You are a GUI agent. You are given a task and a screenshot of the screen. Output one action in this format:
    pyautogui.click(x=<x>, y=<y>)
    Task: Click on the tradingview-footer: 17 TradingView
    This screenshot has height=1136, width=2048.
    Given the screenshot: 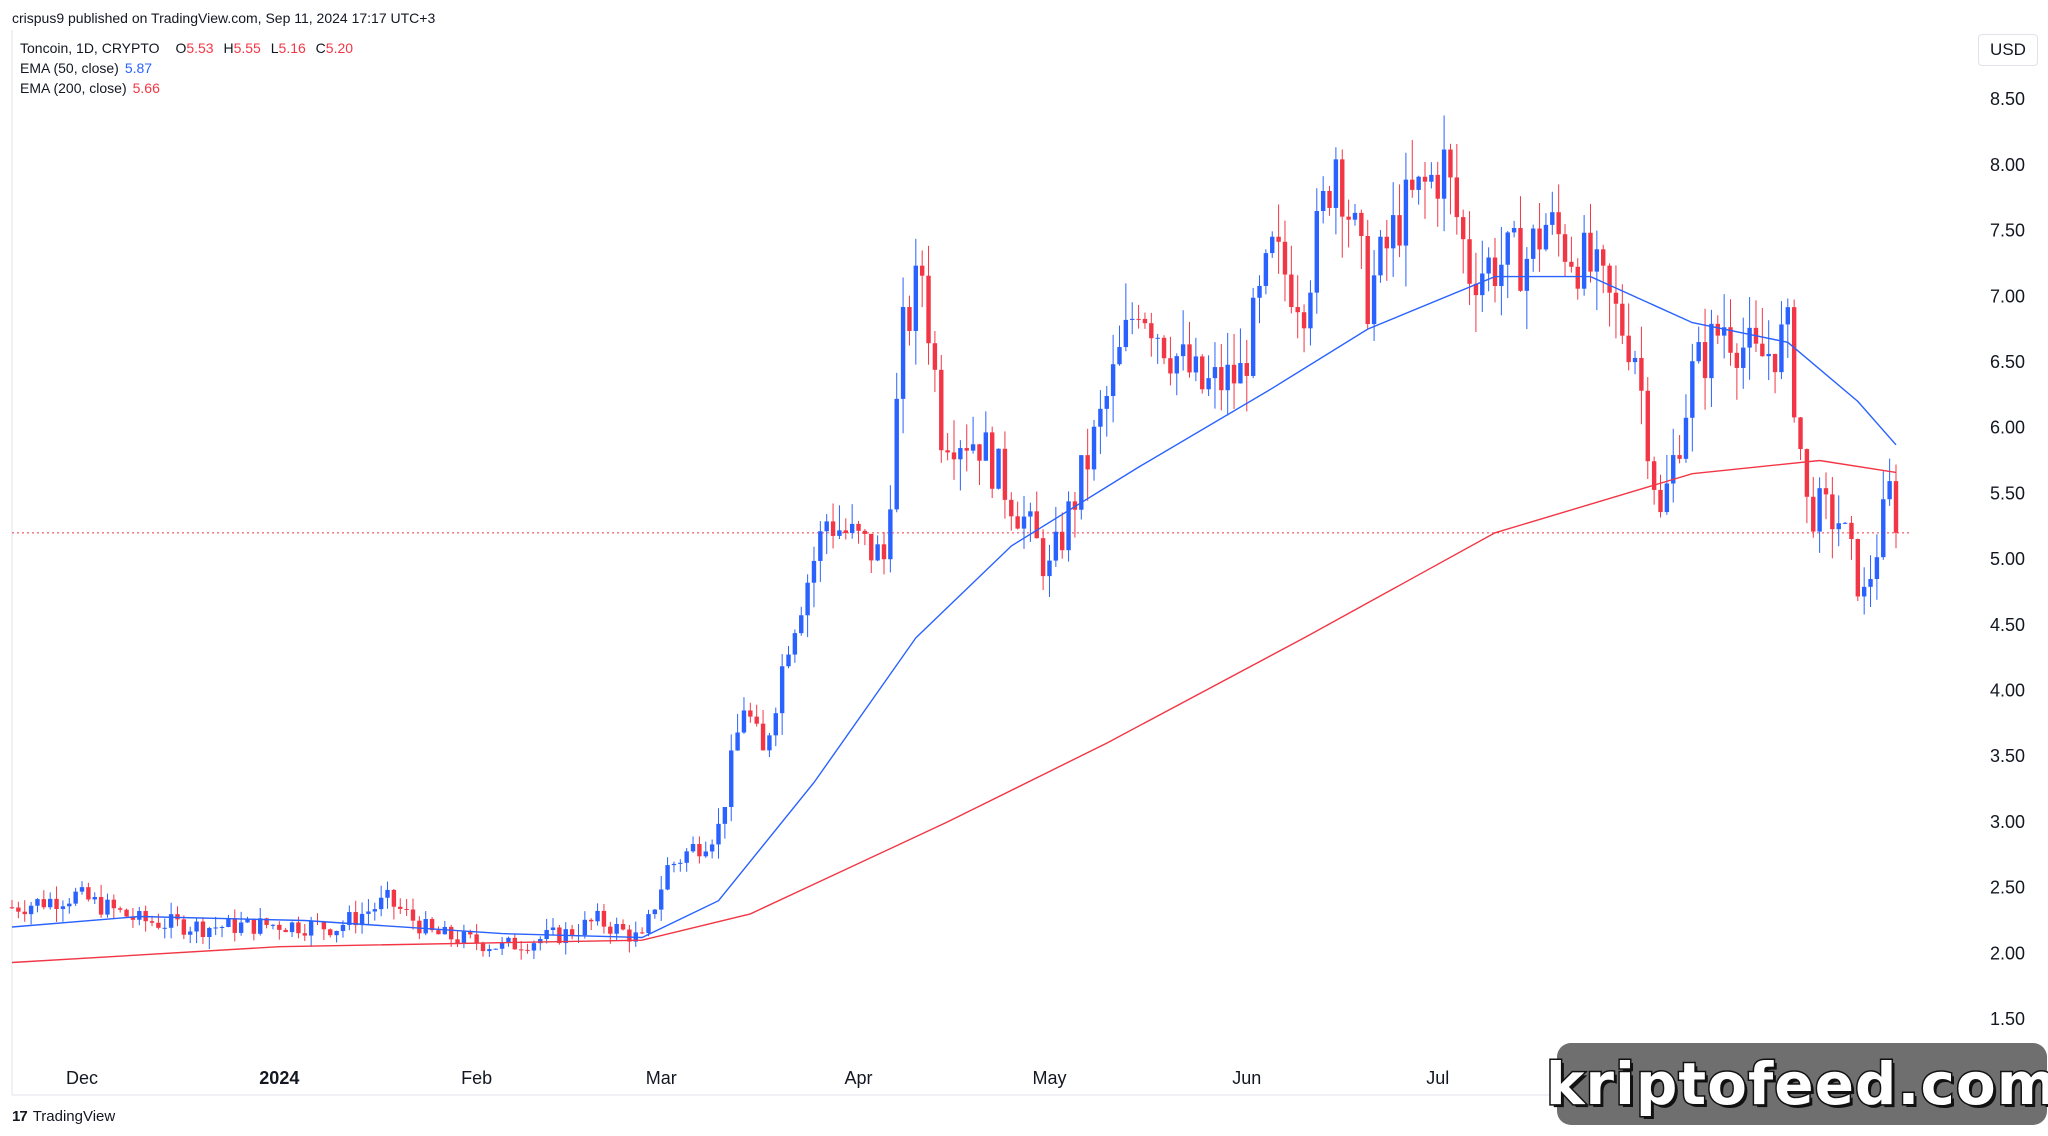 What is the action you would take?
    pyautogui.click(x=63, y=1116)
    